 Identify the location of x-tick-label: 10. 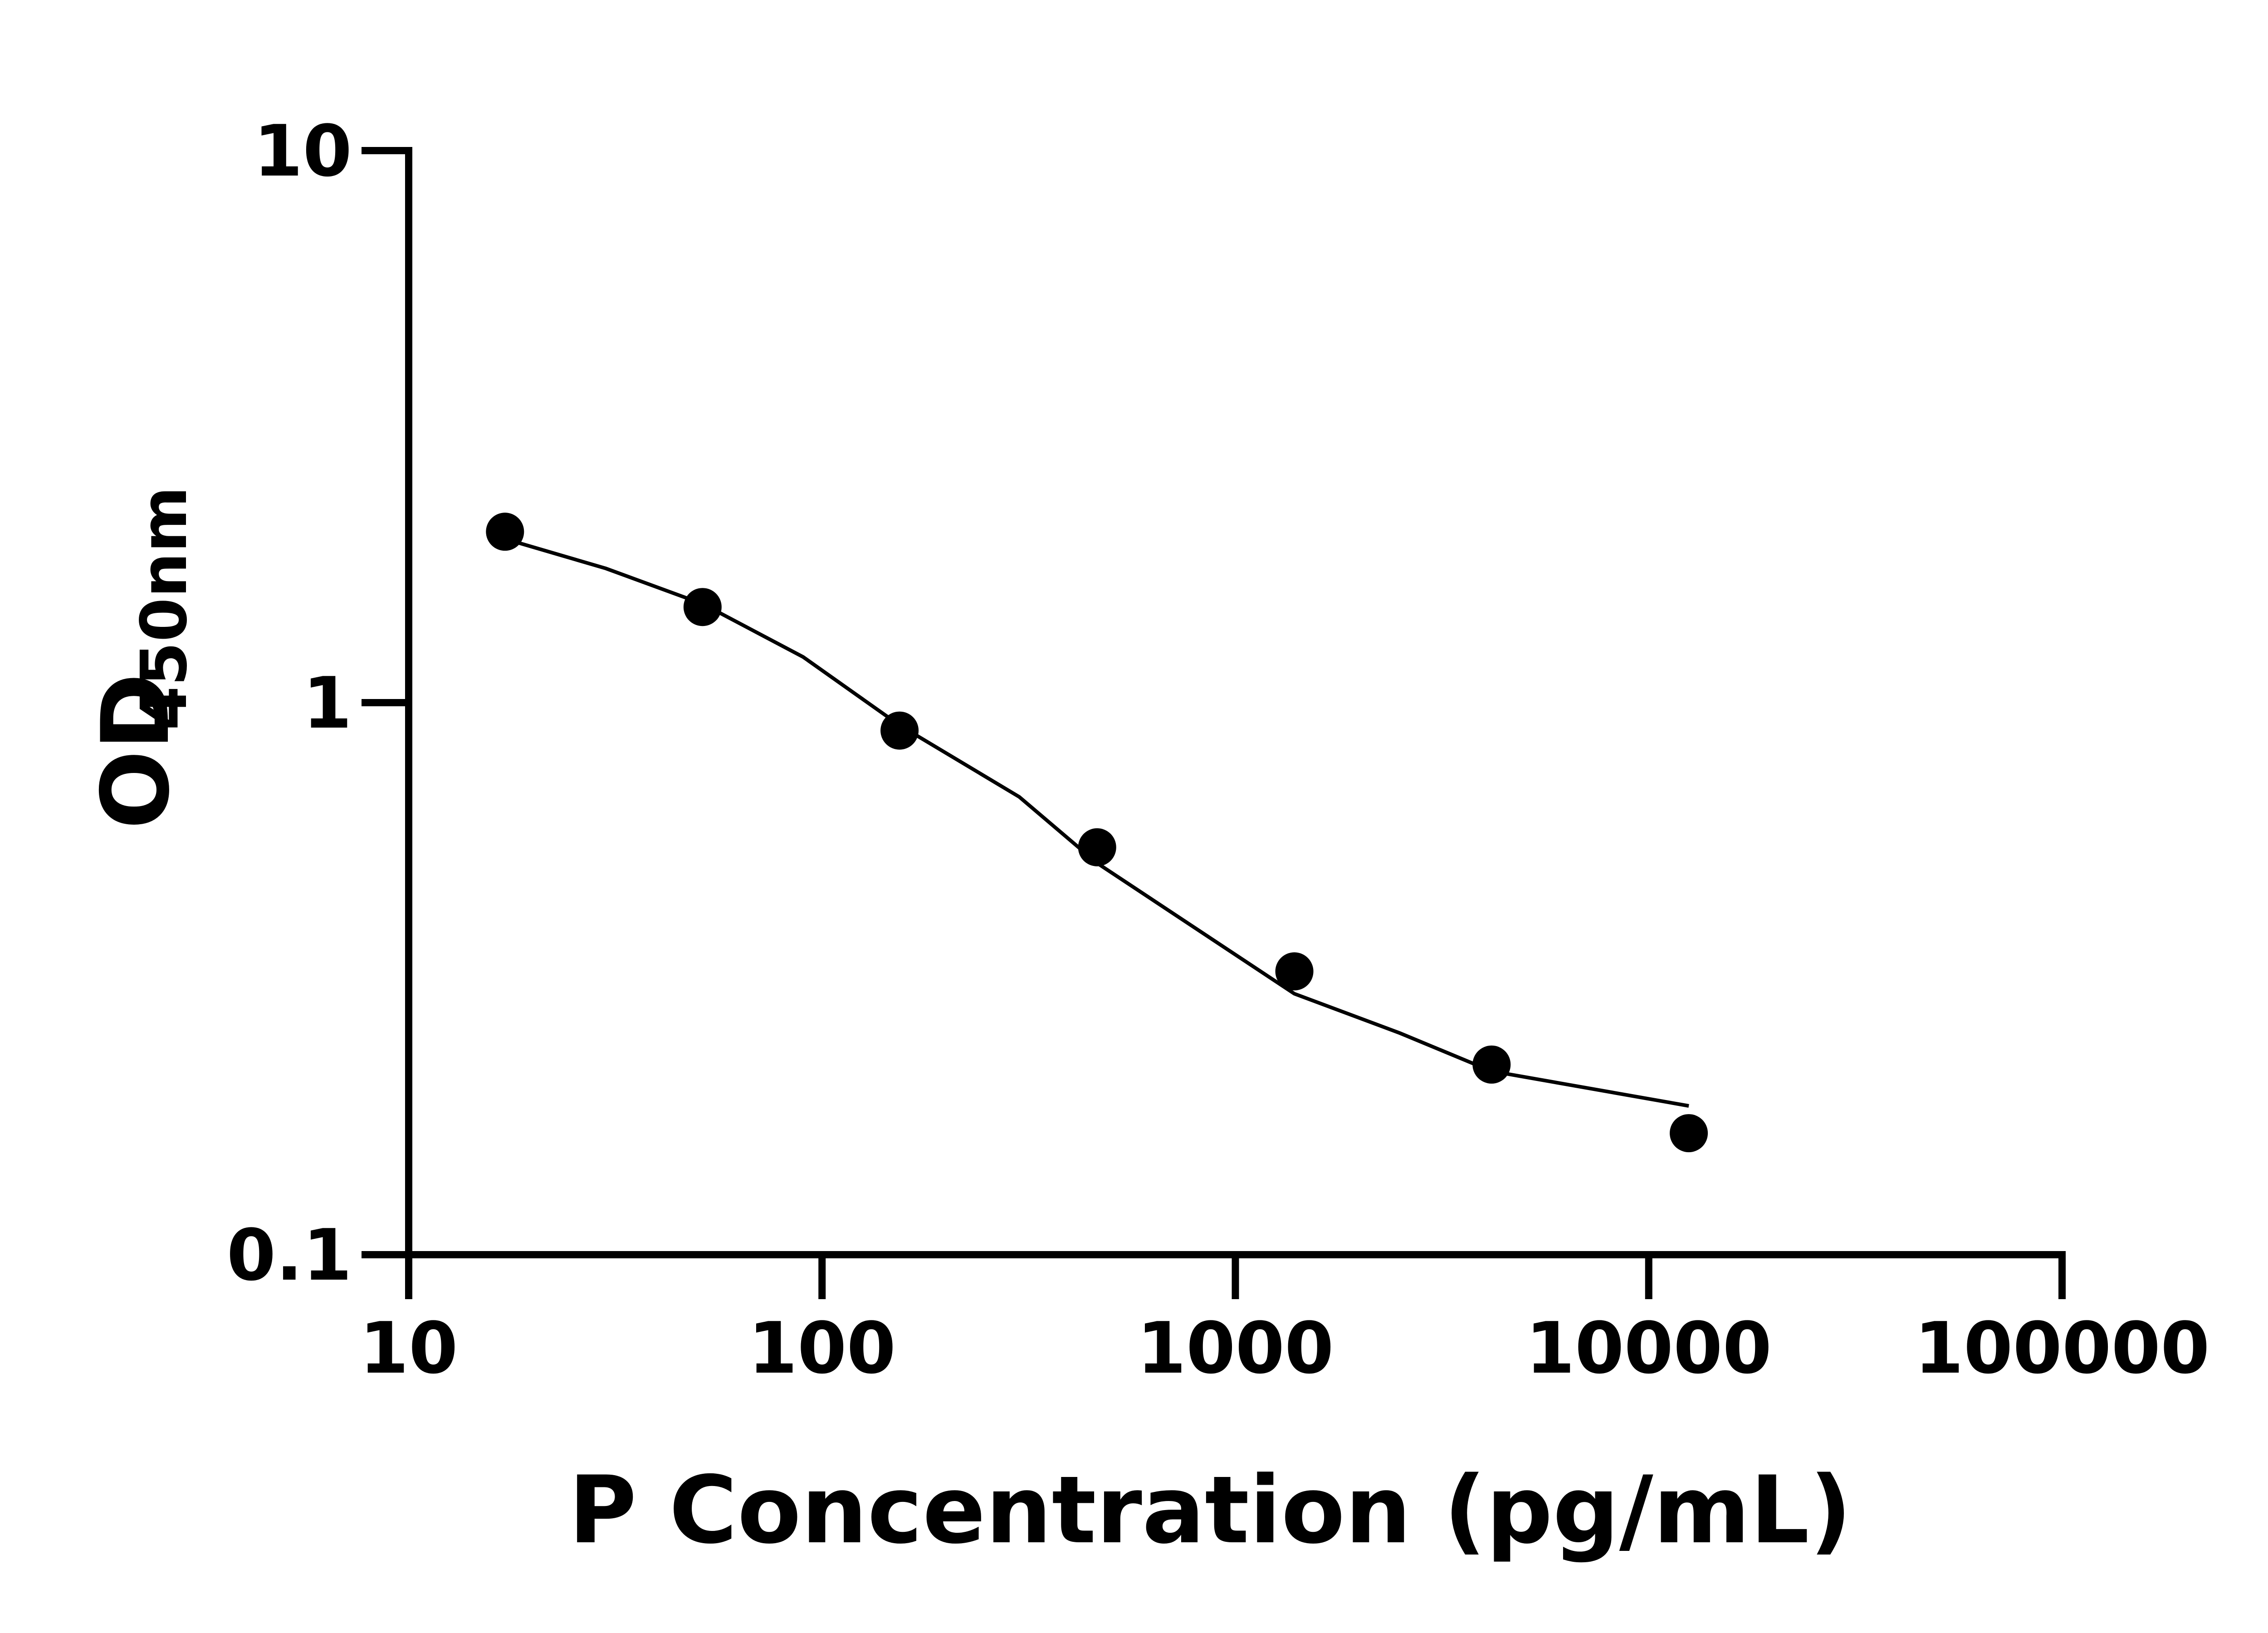
(408, 1348).